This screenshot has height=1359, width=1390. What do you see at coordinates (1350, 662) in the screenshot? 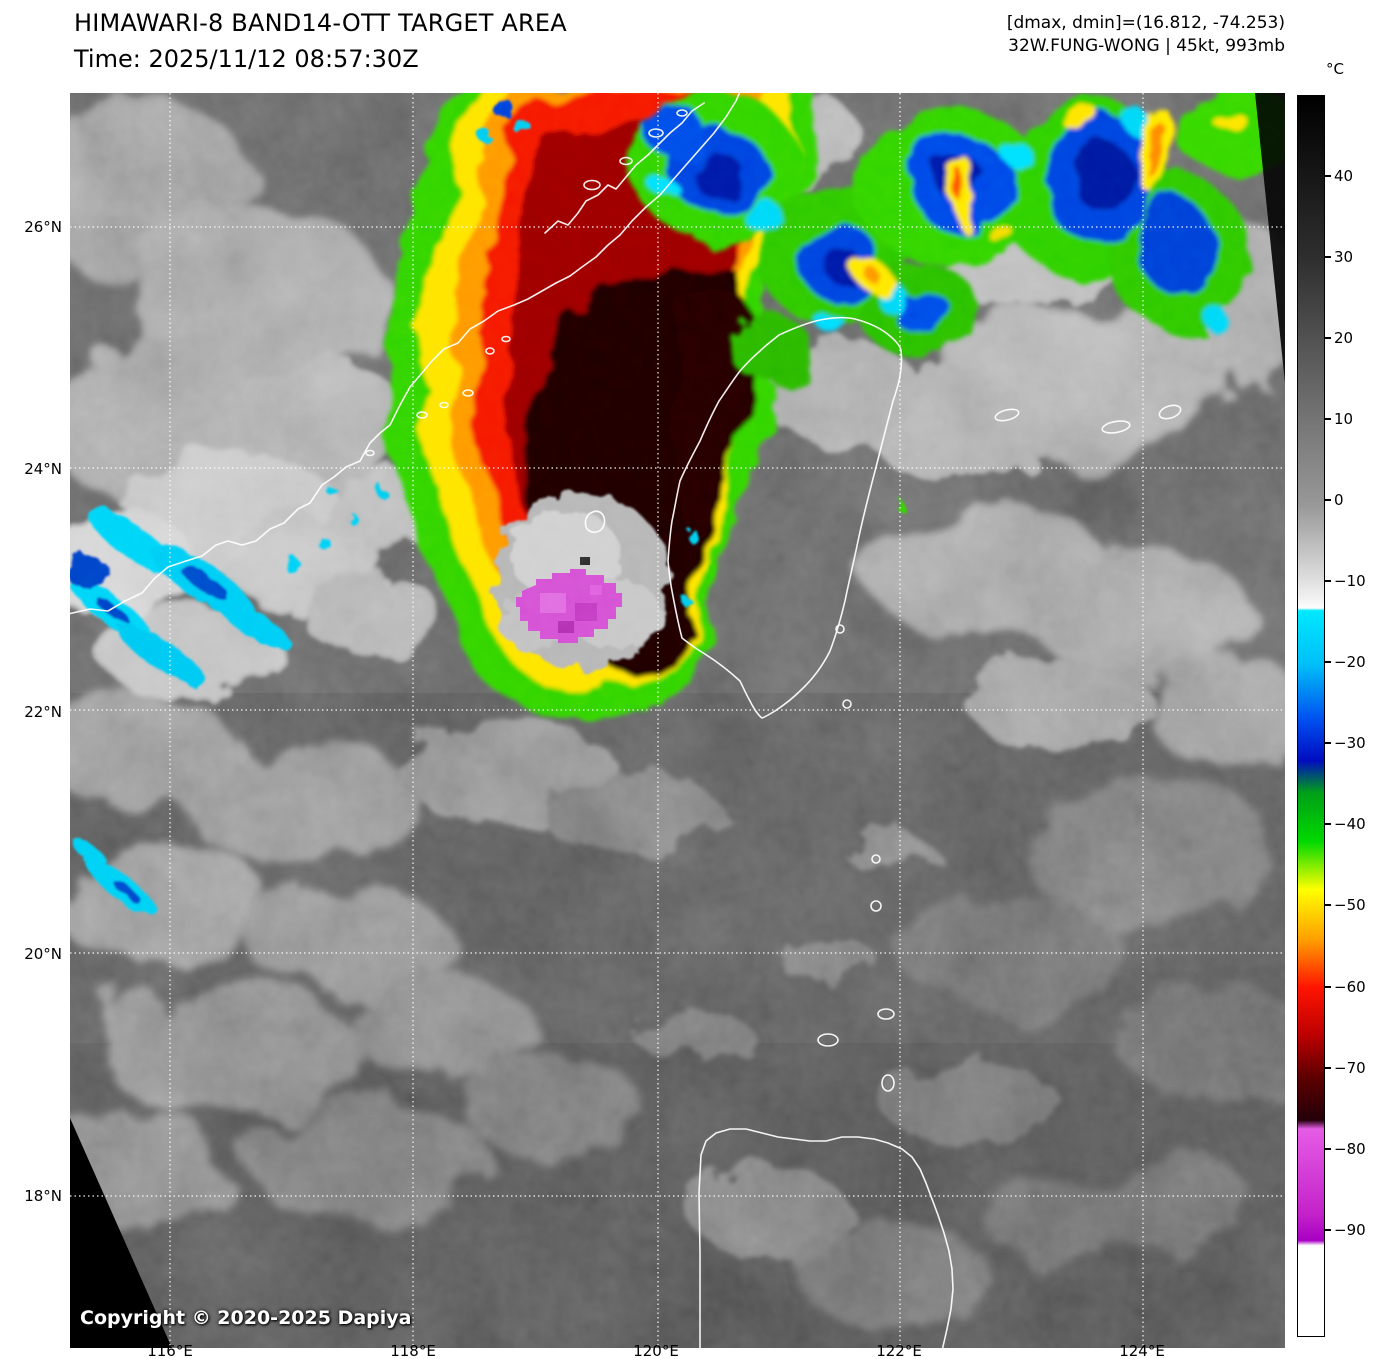
I see `colorbar-tick-label: −20` at bounding box center [1350, 662].